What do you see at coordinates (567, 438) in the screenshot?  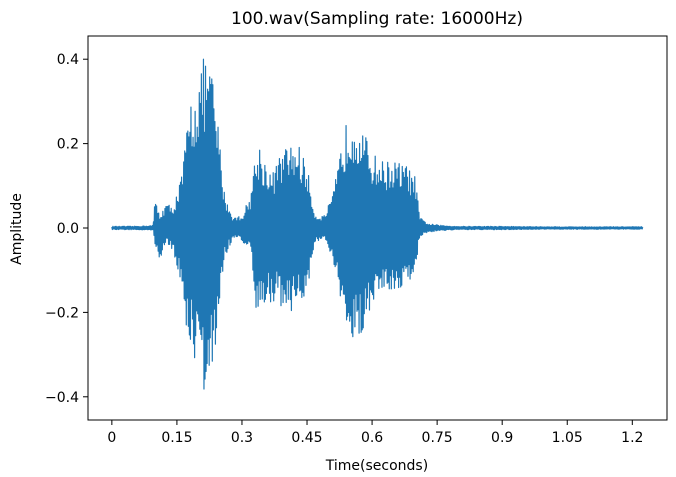 I see `x-tick-label: 1.05` at bounding box center [567, 438].